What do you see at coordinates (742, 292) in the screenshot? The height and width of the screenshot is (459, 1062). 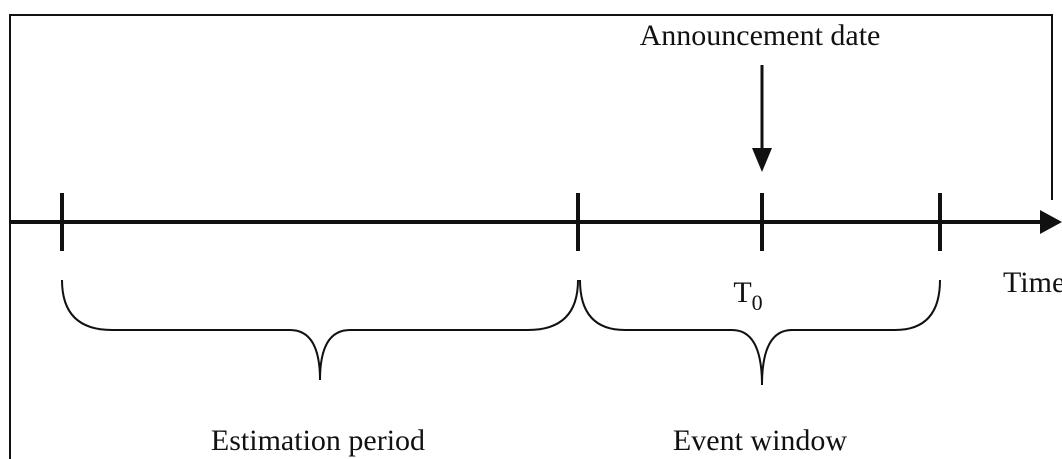 I see `t0-base: T` at bounding box center [742, 292].